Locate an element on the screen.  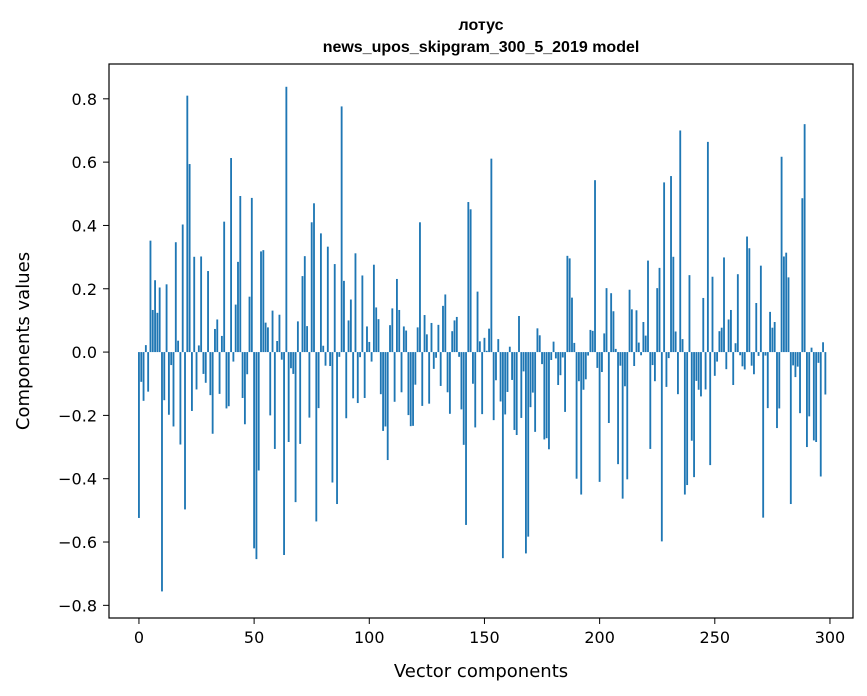
chart-title: лотус is located at coordinates (481, 25).